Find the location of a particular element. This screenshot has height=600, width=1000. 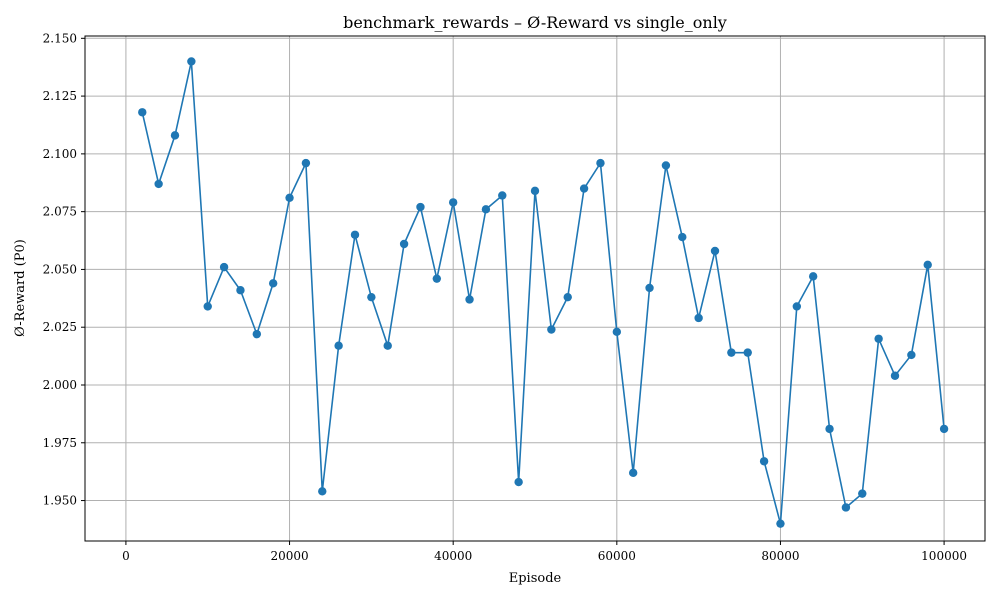

y-tick-label: 2.050 is located at coordinates (60, 269).